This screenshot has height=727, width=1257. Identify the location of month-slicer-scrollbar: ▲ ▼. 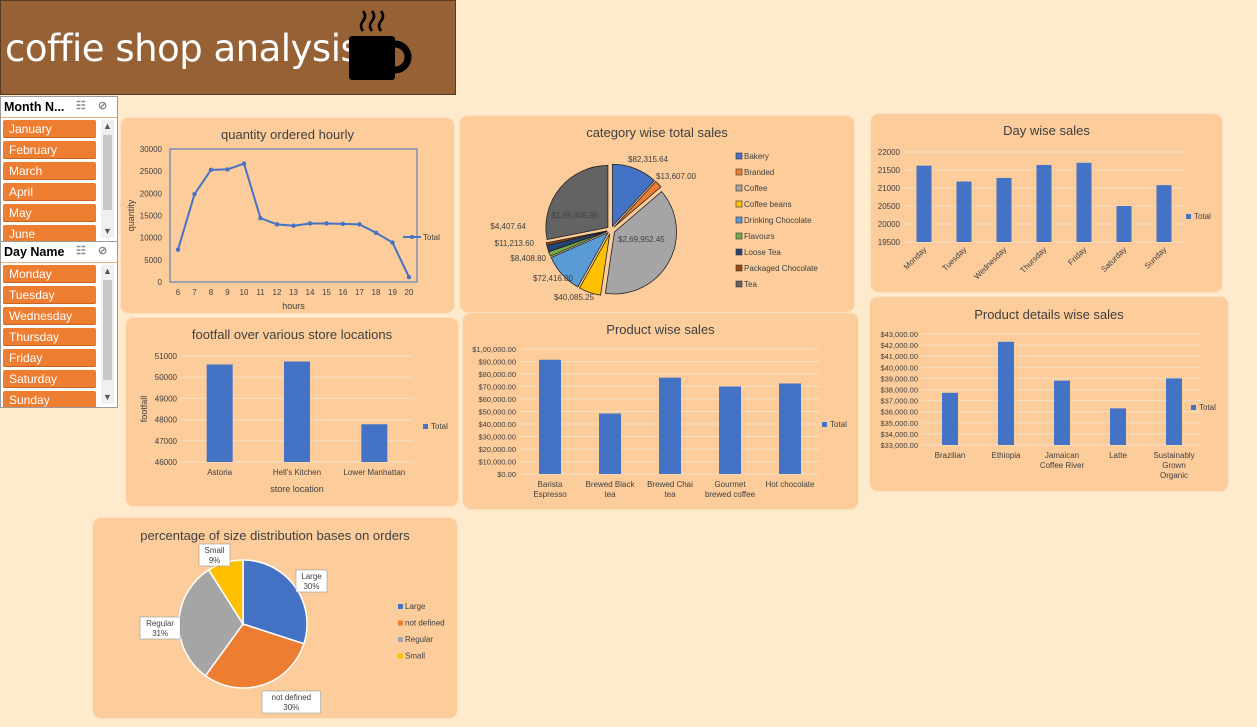
(107, 179).